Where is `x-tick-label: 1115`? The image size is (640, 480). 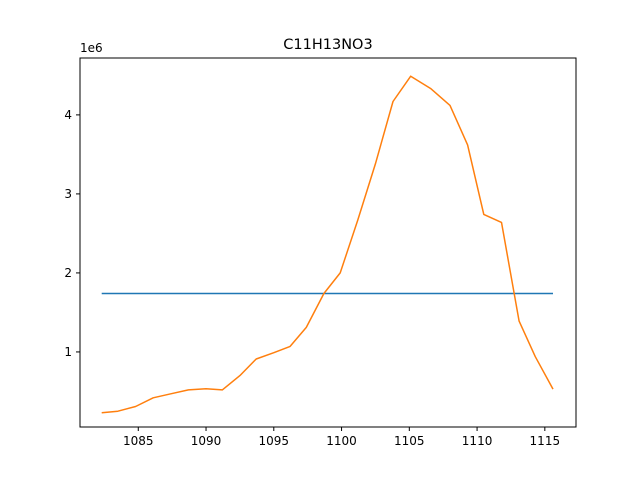
x-tick-label: 1115 is located at coordinates (545, 441).